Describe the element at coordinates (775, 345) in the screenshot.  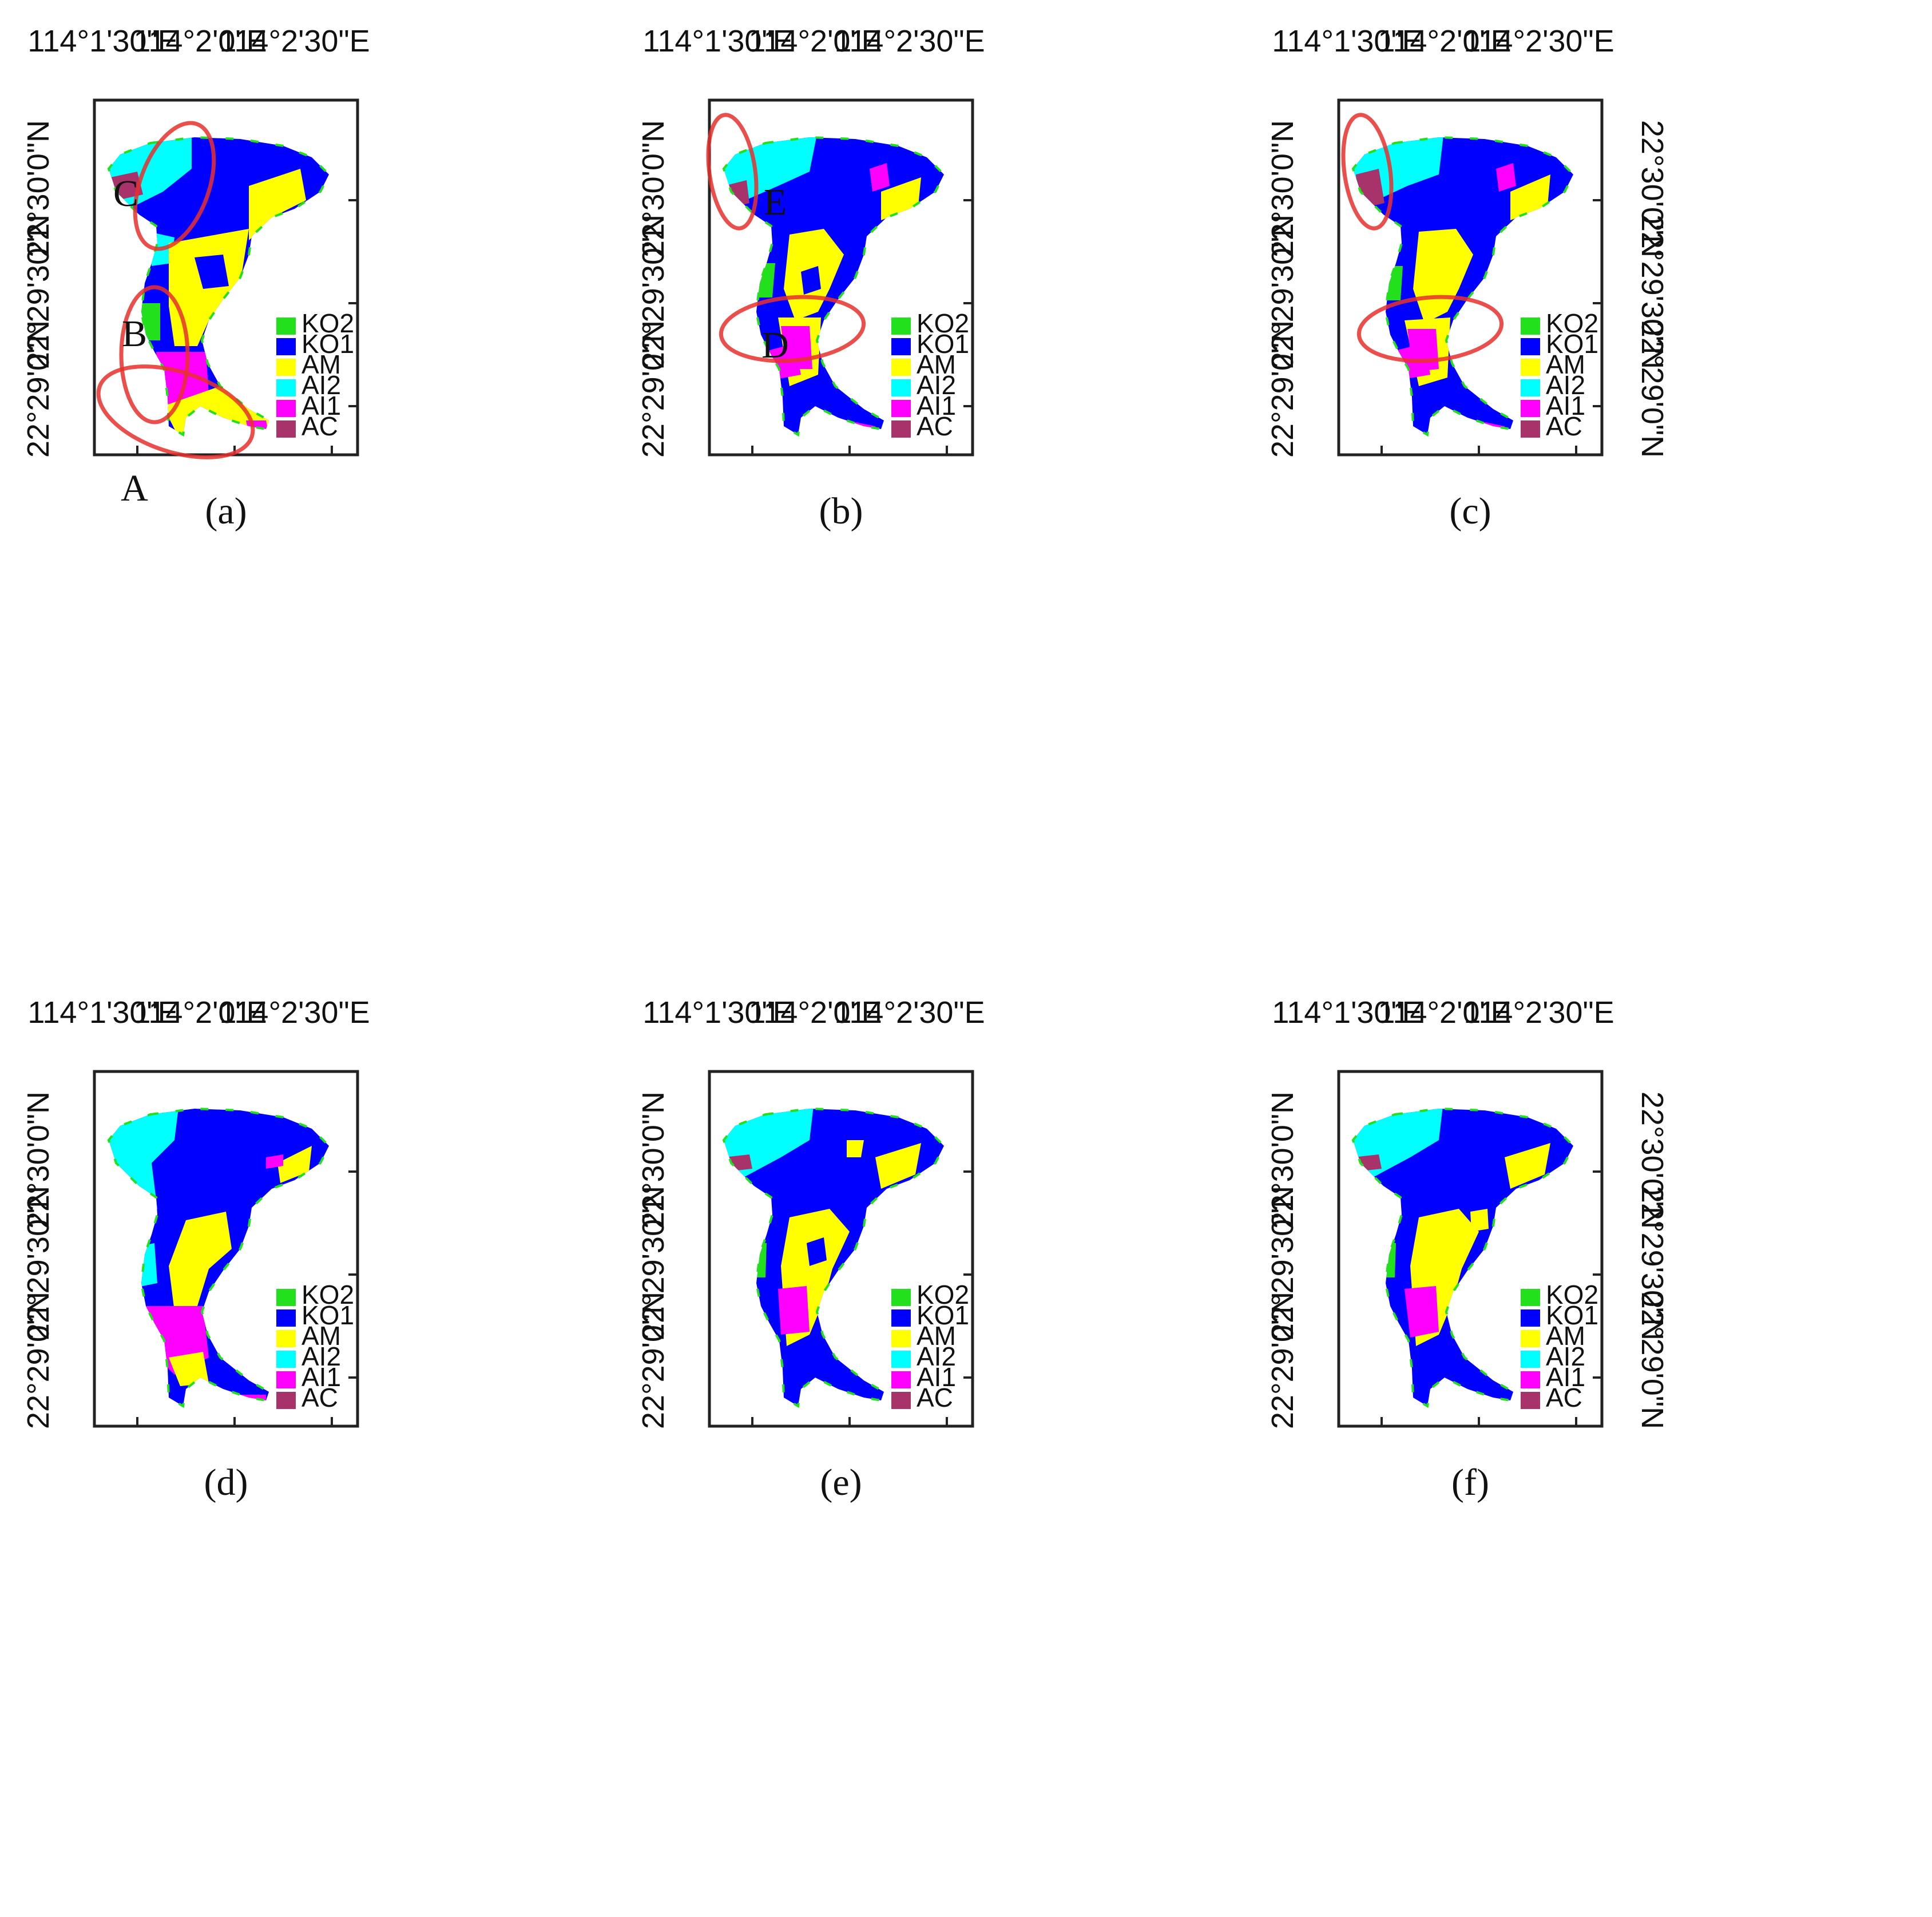
I see `region-marker-d: D` at that location.